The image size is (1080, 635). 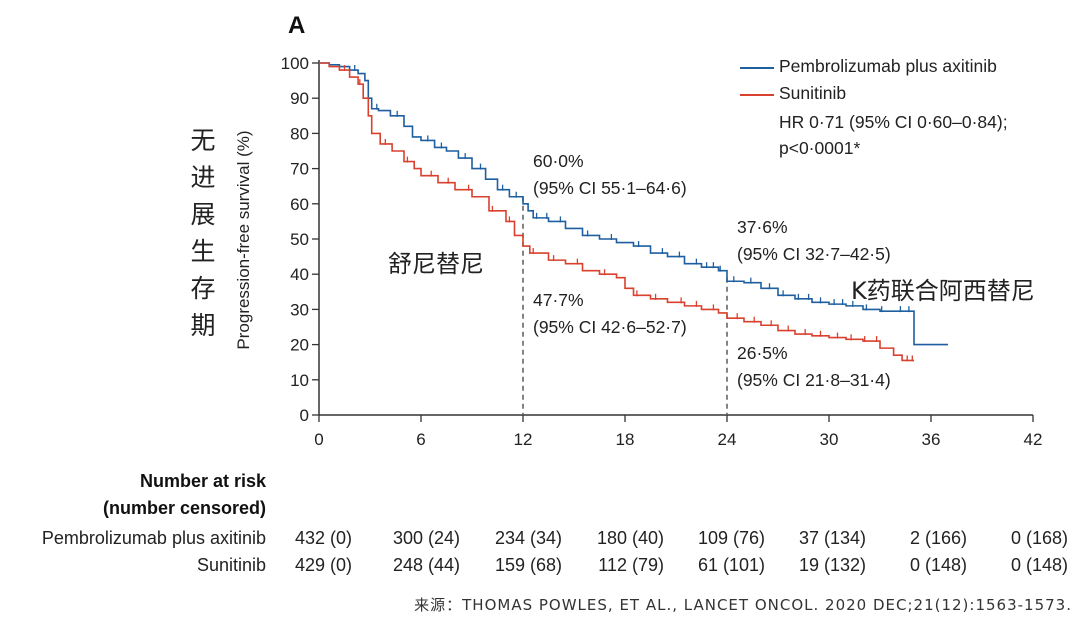 What do you see at coordinates (323, 565) in the screenshot?
I see `risk-cell: 429 (0)` at bounding box center [323, 565].